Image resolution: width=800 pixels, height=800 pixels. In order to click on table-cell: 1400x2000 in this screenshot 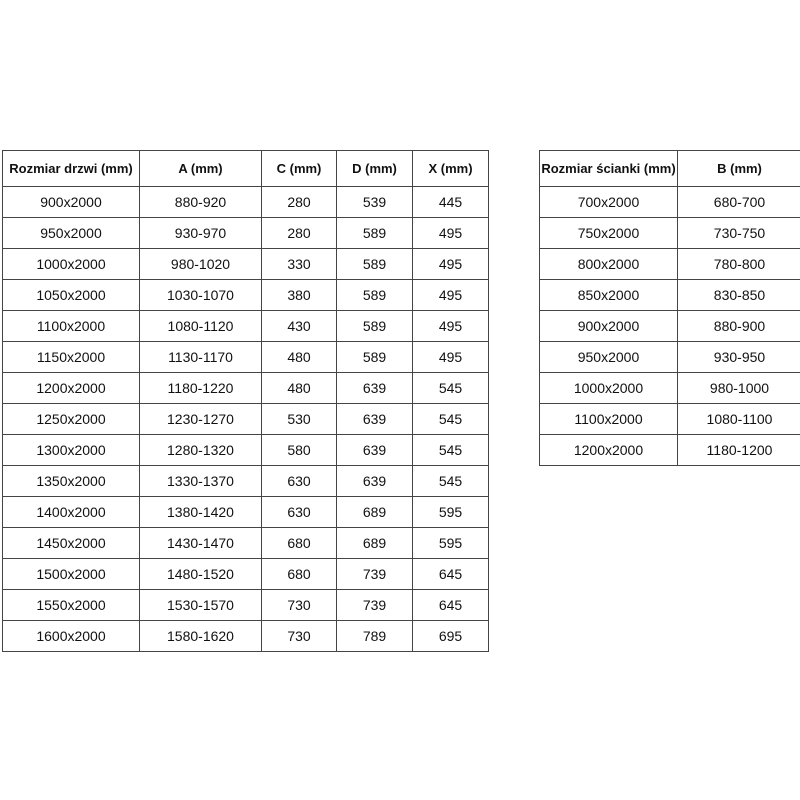, I will do `click(71, 512)`.